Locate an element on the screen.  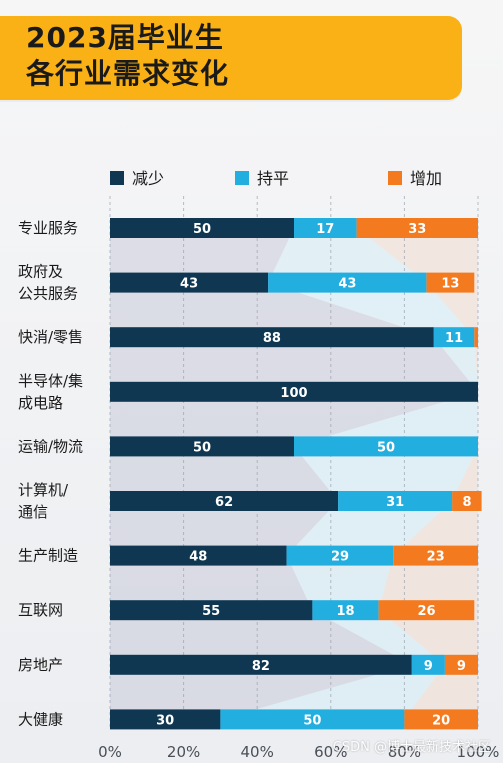
bar-label-1-1: 43 is located at coordinates (347, 284).